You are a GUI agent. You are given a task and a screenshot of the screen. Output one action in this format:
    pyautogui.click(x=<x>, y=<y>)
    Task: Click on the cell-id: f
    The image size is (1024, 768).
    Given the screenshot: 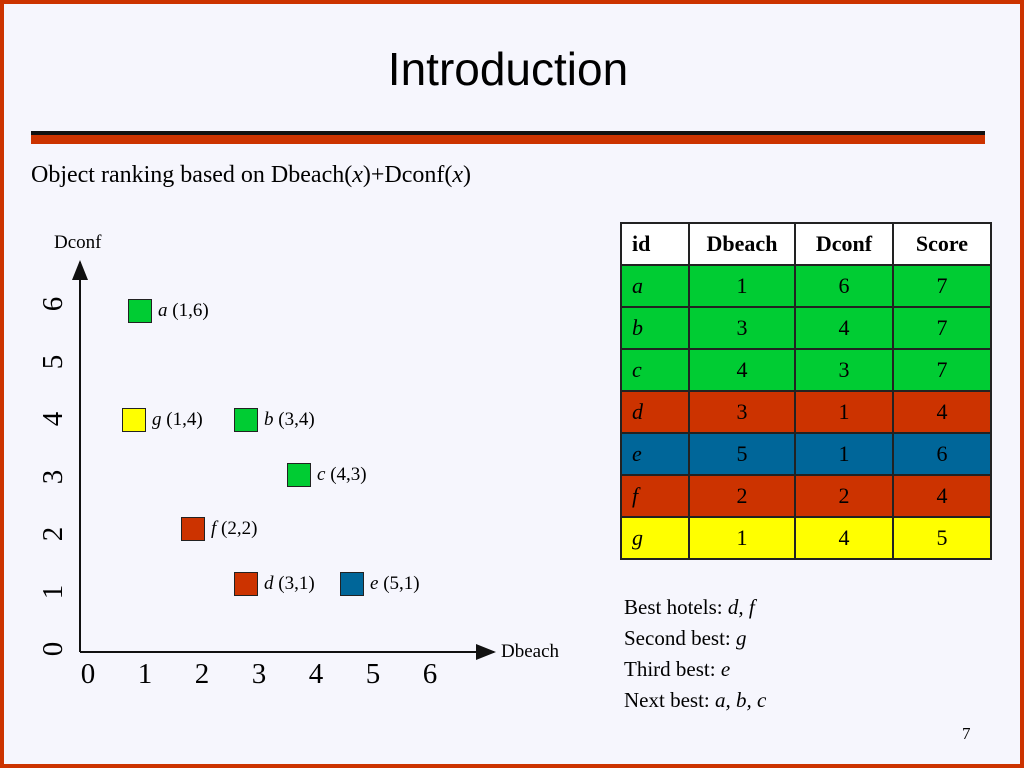 What is the action you would take?
    pyautogui.click(x=655, y=496)
    